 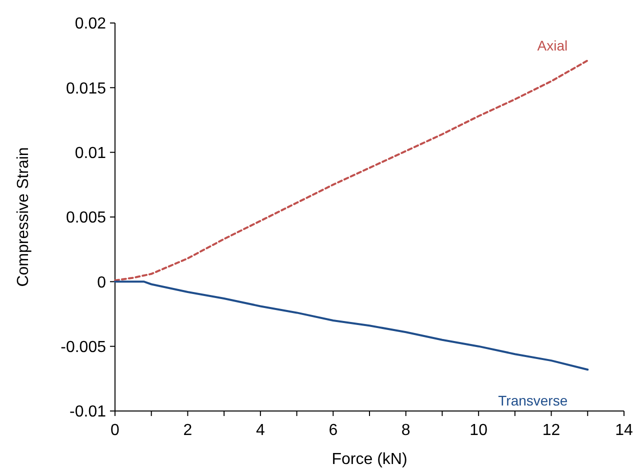 I want to click on x-tick-label: 2, so click(x=187, y=430).